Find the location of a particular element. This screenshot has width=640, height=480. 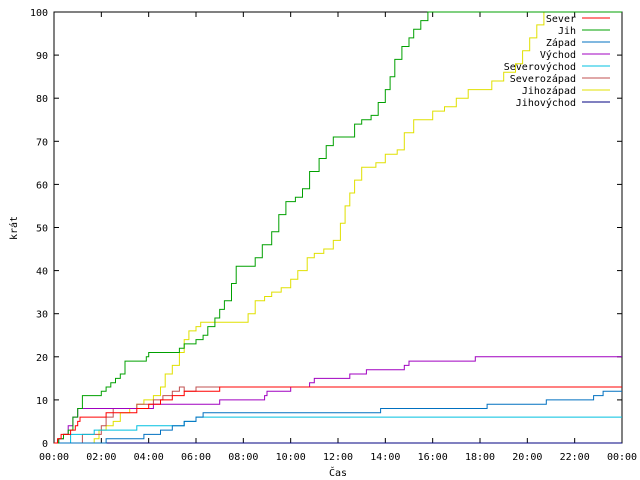

legend-label: Jihovýchod is located at coordinates (546, 103).